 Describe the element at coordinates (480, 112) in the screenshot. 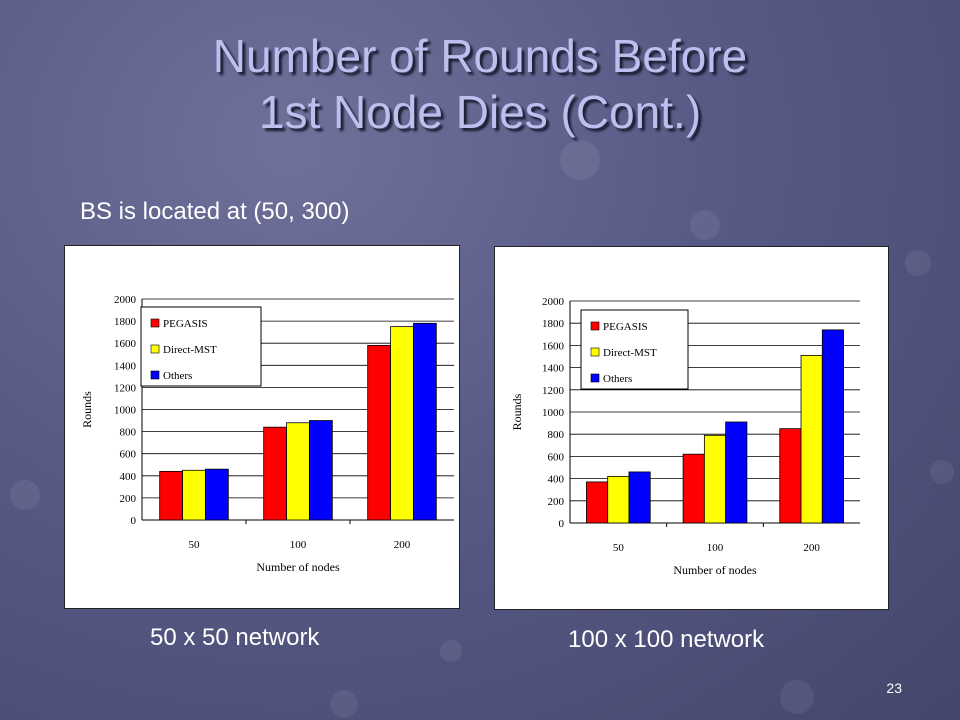

I see `slide-title-line2: 1st Node Dies (Cont.)` at that location.